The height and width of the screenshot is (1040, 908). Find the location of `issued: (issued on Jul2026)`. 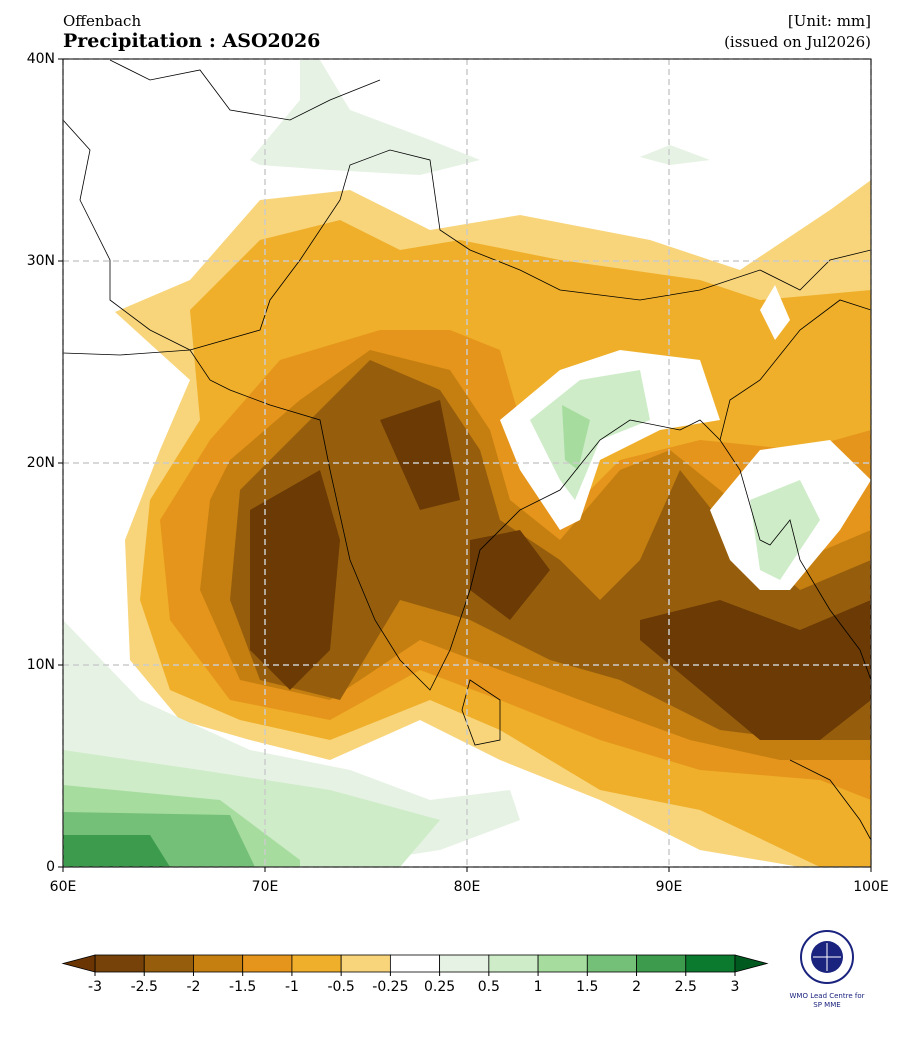

issued: (issued on Jul2026) is located at coordinates (797, 42).